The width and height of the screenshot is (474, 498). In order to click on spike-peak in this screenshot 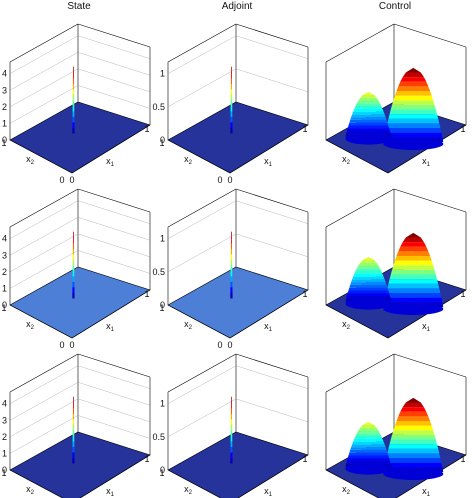, I will do `click(73, 100)`.